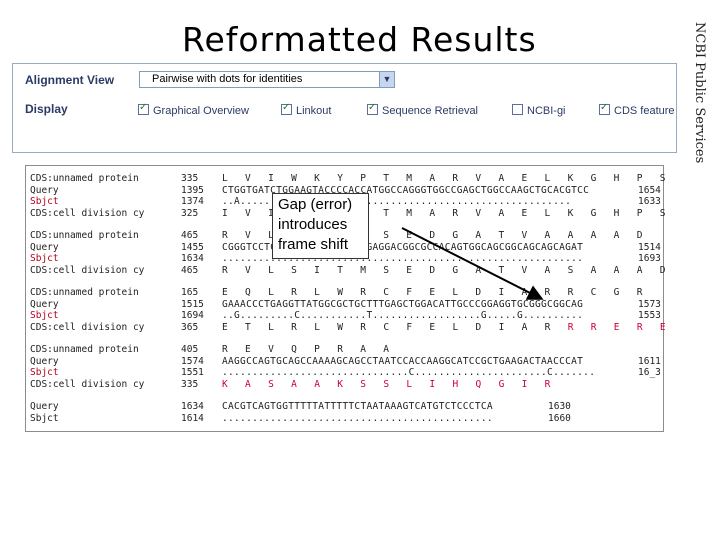 The height and width of the screenshot is (540, 720). I want to click on sequence-end: 1611, so click(649, 361).